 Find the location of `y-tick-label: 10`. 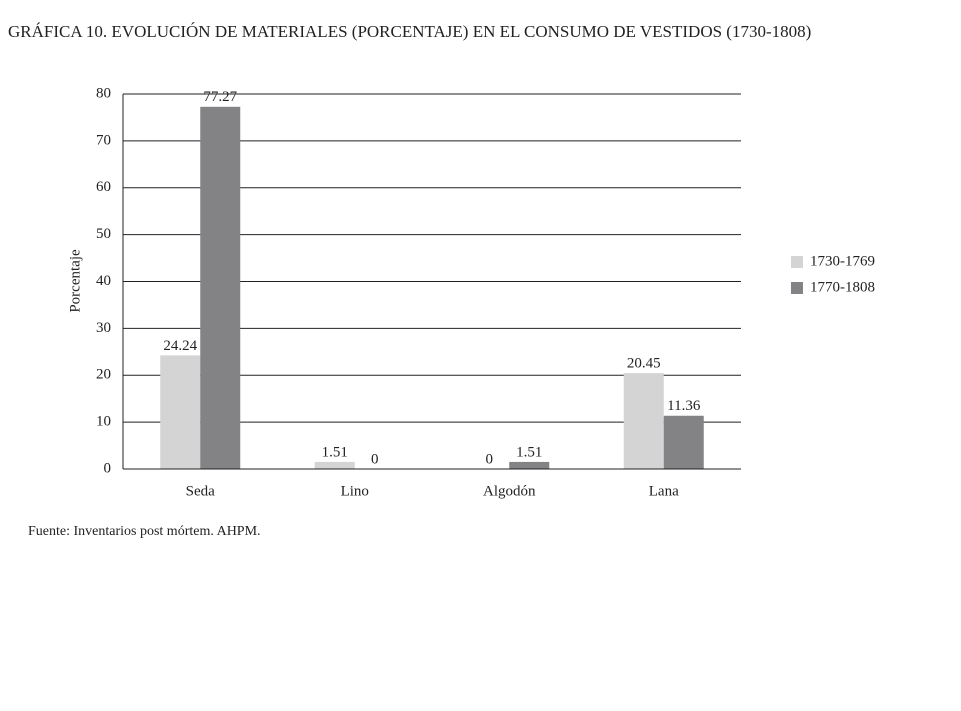

y-tick-label: 10 is located at coordinates (103, 422).